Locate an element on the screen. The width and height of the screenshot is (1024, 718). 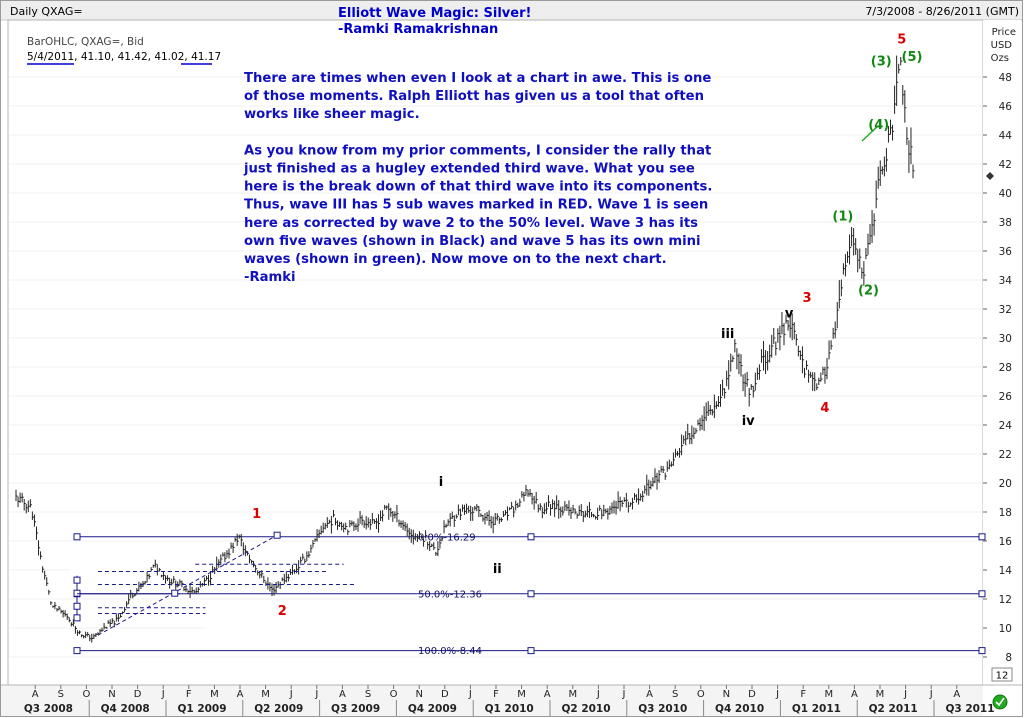
legend-ohlc-date: 5/4/2011 is located at coordinates (50, 57).